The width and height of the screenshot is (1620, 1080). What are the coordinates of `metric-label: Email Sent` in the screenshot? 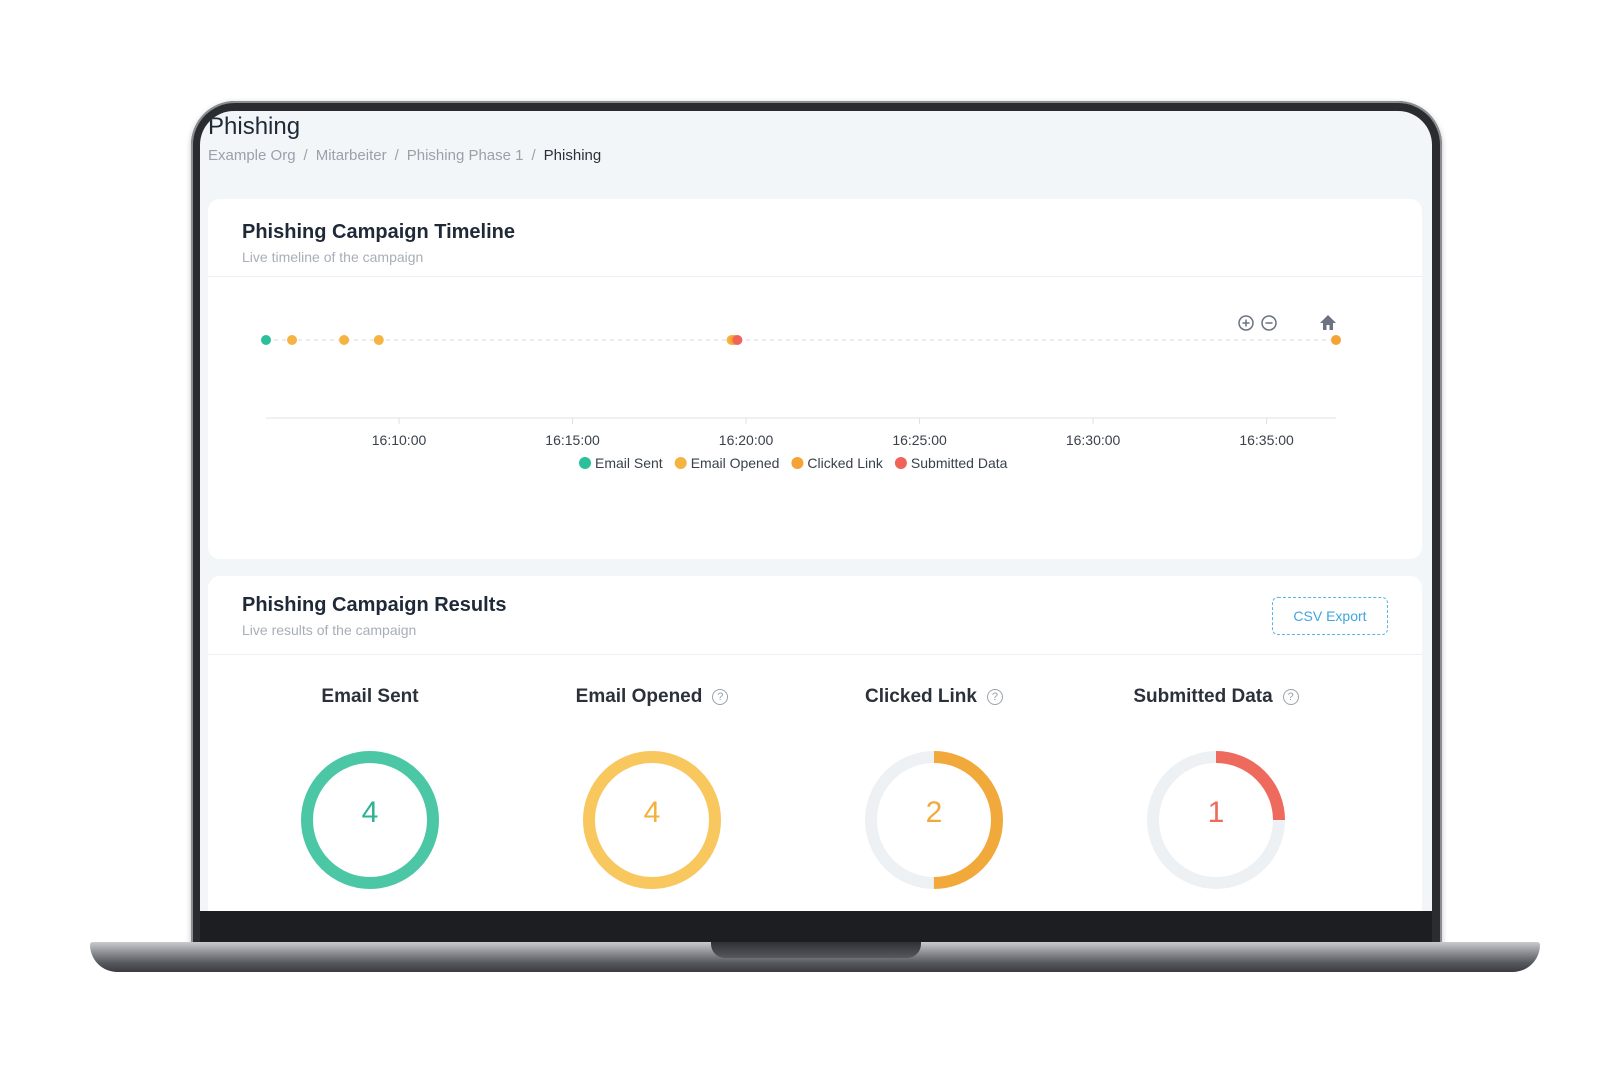 It's located at (370, 696).